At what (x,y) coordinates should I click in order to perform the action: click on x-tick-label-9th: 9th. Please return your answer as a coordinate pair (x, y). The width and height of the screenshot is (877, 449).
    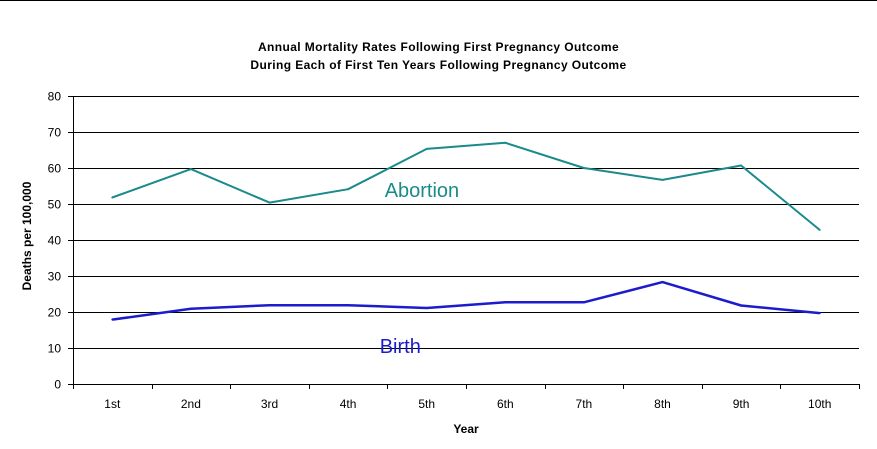
    Looking at the image, I should click on (741, 404).